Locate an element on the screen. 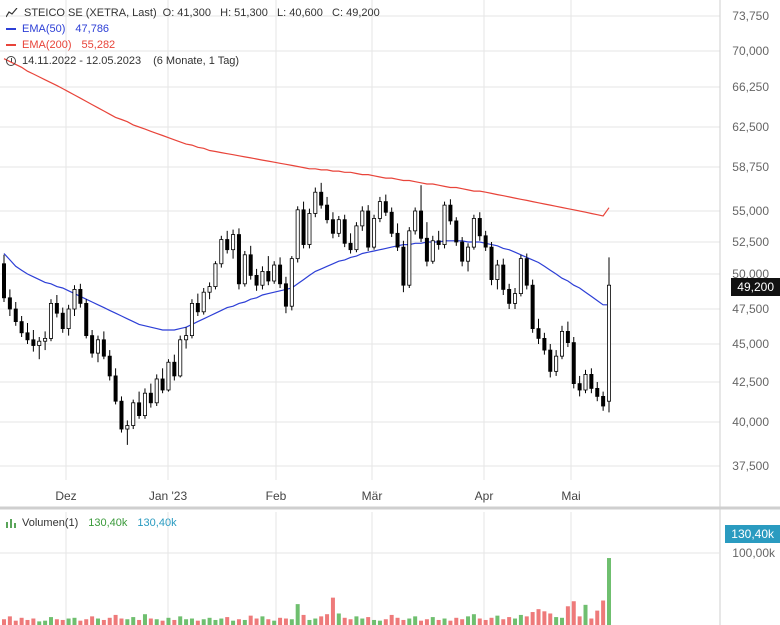  ohlc-values: O: 41,300 H: 51,300 L: 40,600 C: 49,200 is located at coordinates (271, 13).